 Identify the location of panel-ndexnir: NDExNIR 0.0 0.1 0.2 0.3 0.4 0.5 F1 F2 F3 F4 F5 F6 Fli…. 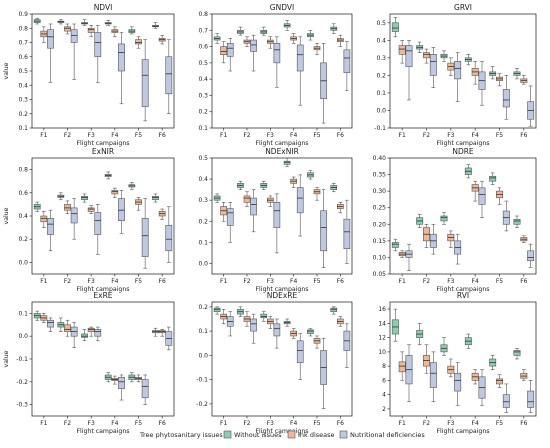
(275, 220).